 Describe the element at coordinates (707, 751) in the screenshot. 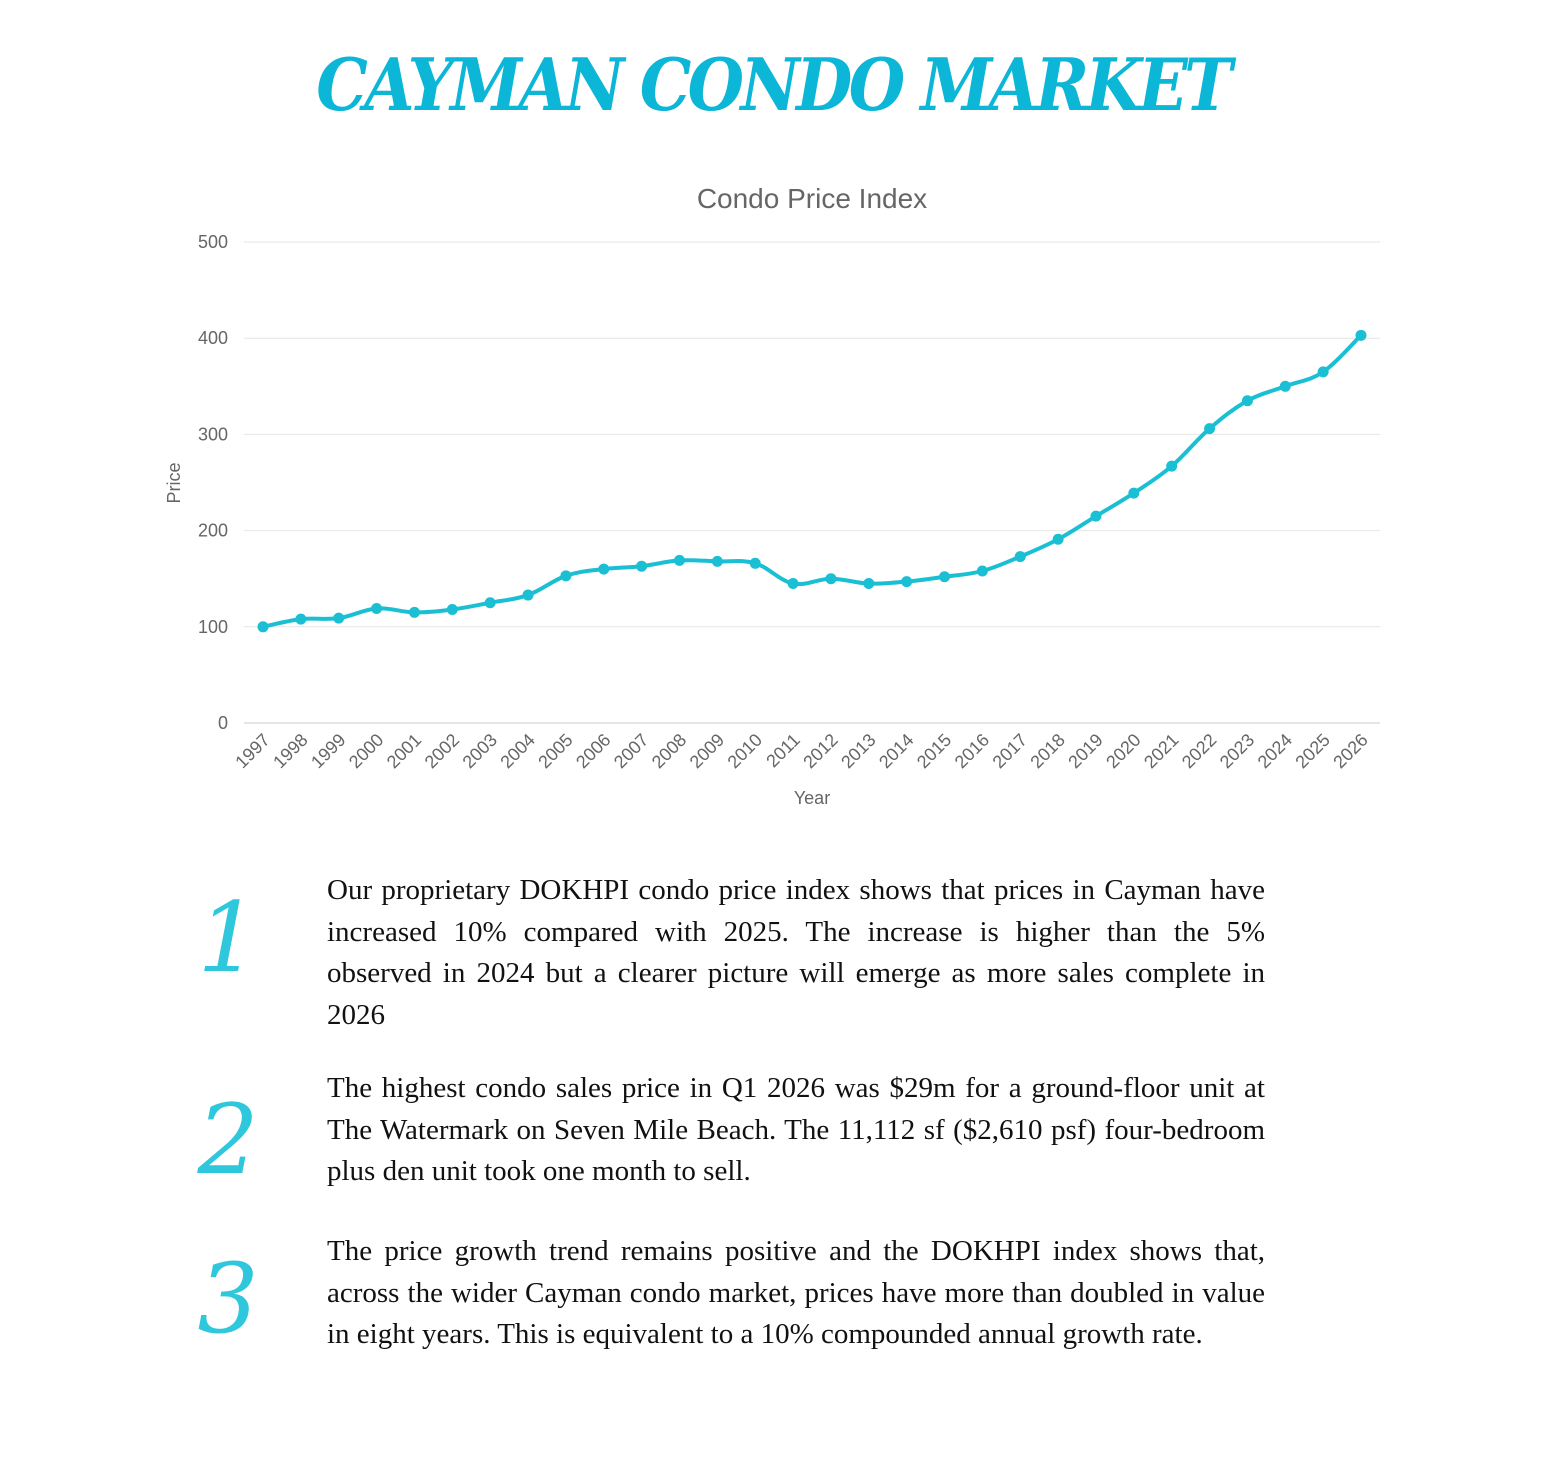

I see `x-tick-label: 2009` at that location.